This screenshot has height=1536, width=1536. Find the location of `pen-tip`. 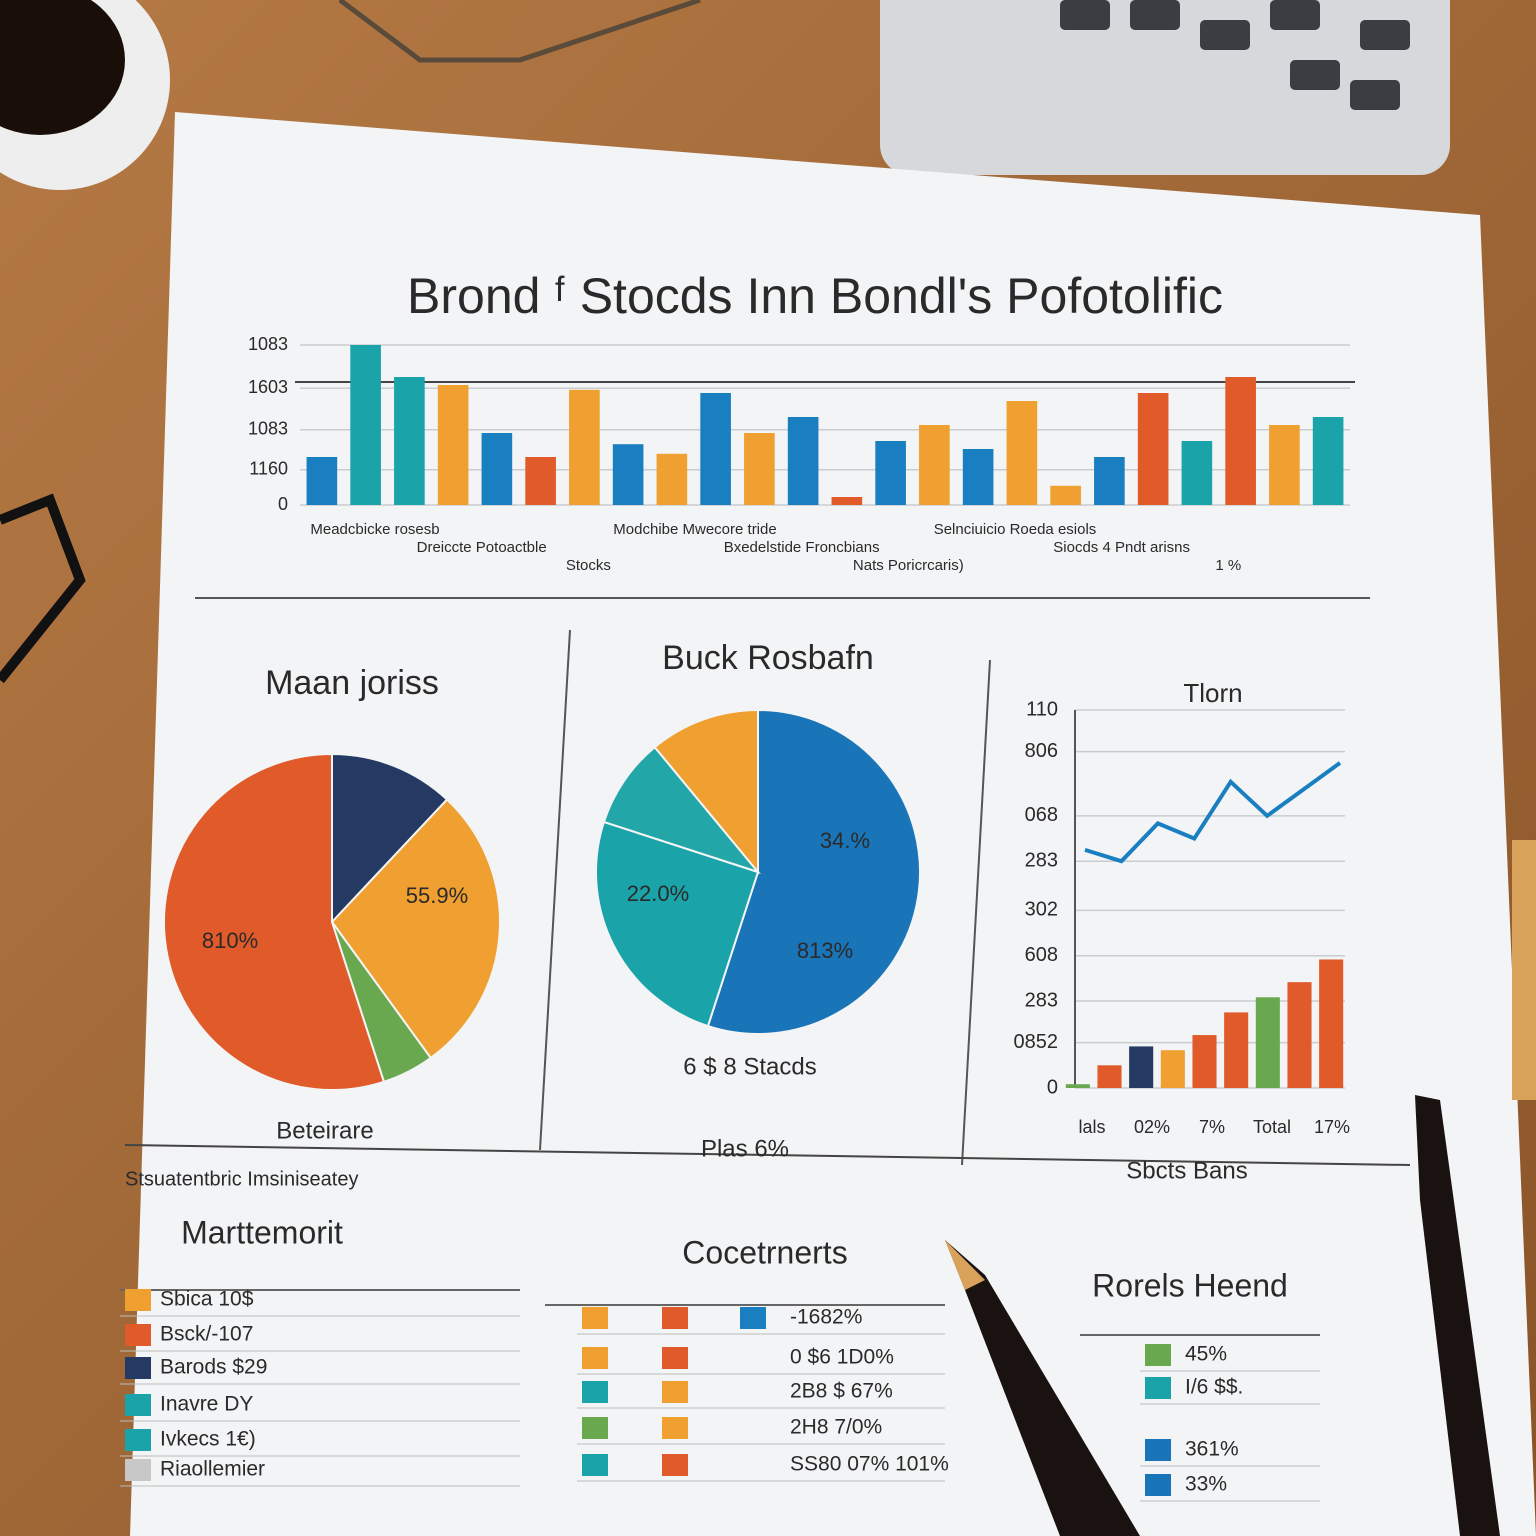

pen-tip is located at coordinates (965, 1265).